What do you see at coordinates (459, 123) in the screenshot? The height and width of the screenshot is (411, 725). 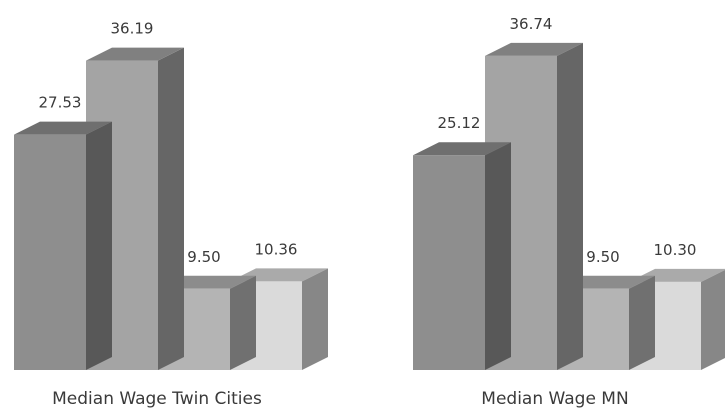 I see `value-label-mn-1: 25.12` at bounding box center [459, 123].